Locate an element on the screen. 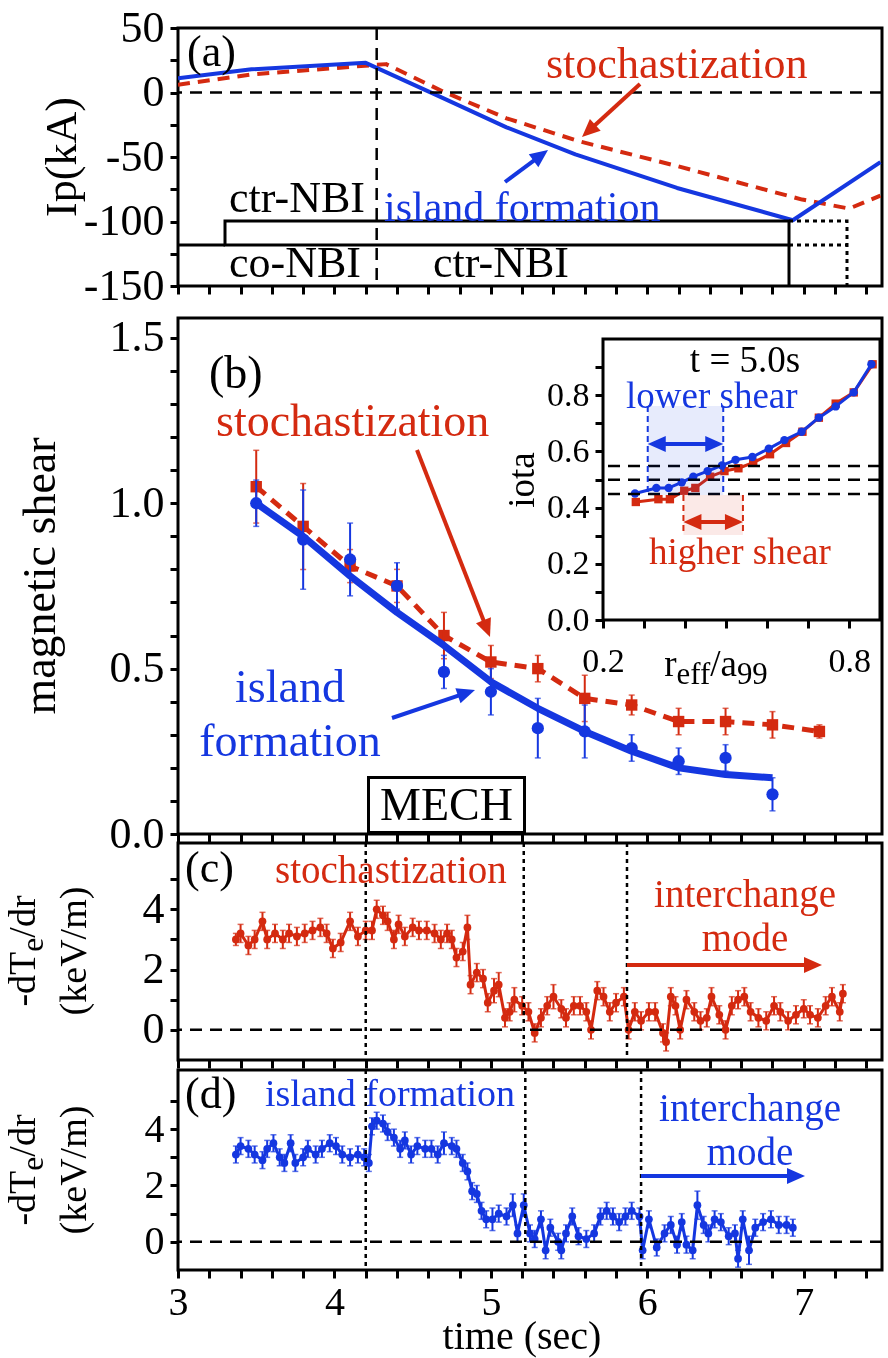 This screenshot has height=1358, width=888. annotation: (d) is located at coordinates (211, 1093).